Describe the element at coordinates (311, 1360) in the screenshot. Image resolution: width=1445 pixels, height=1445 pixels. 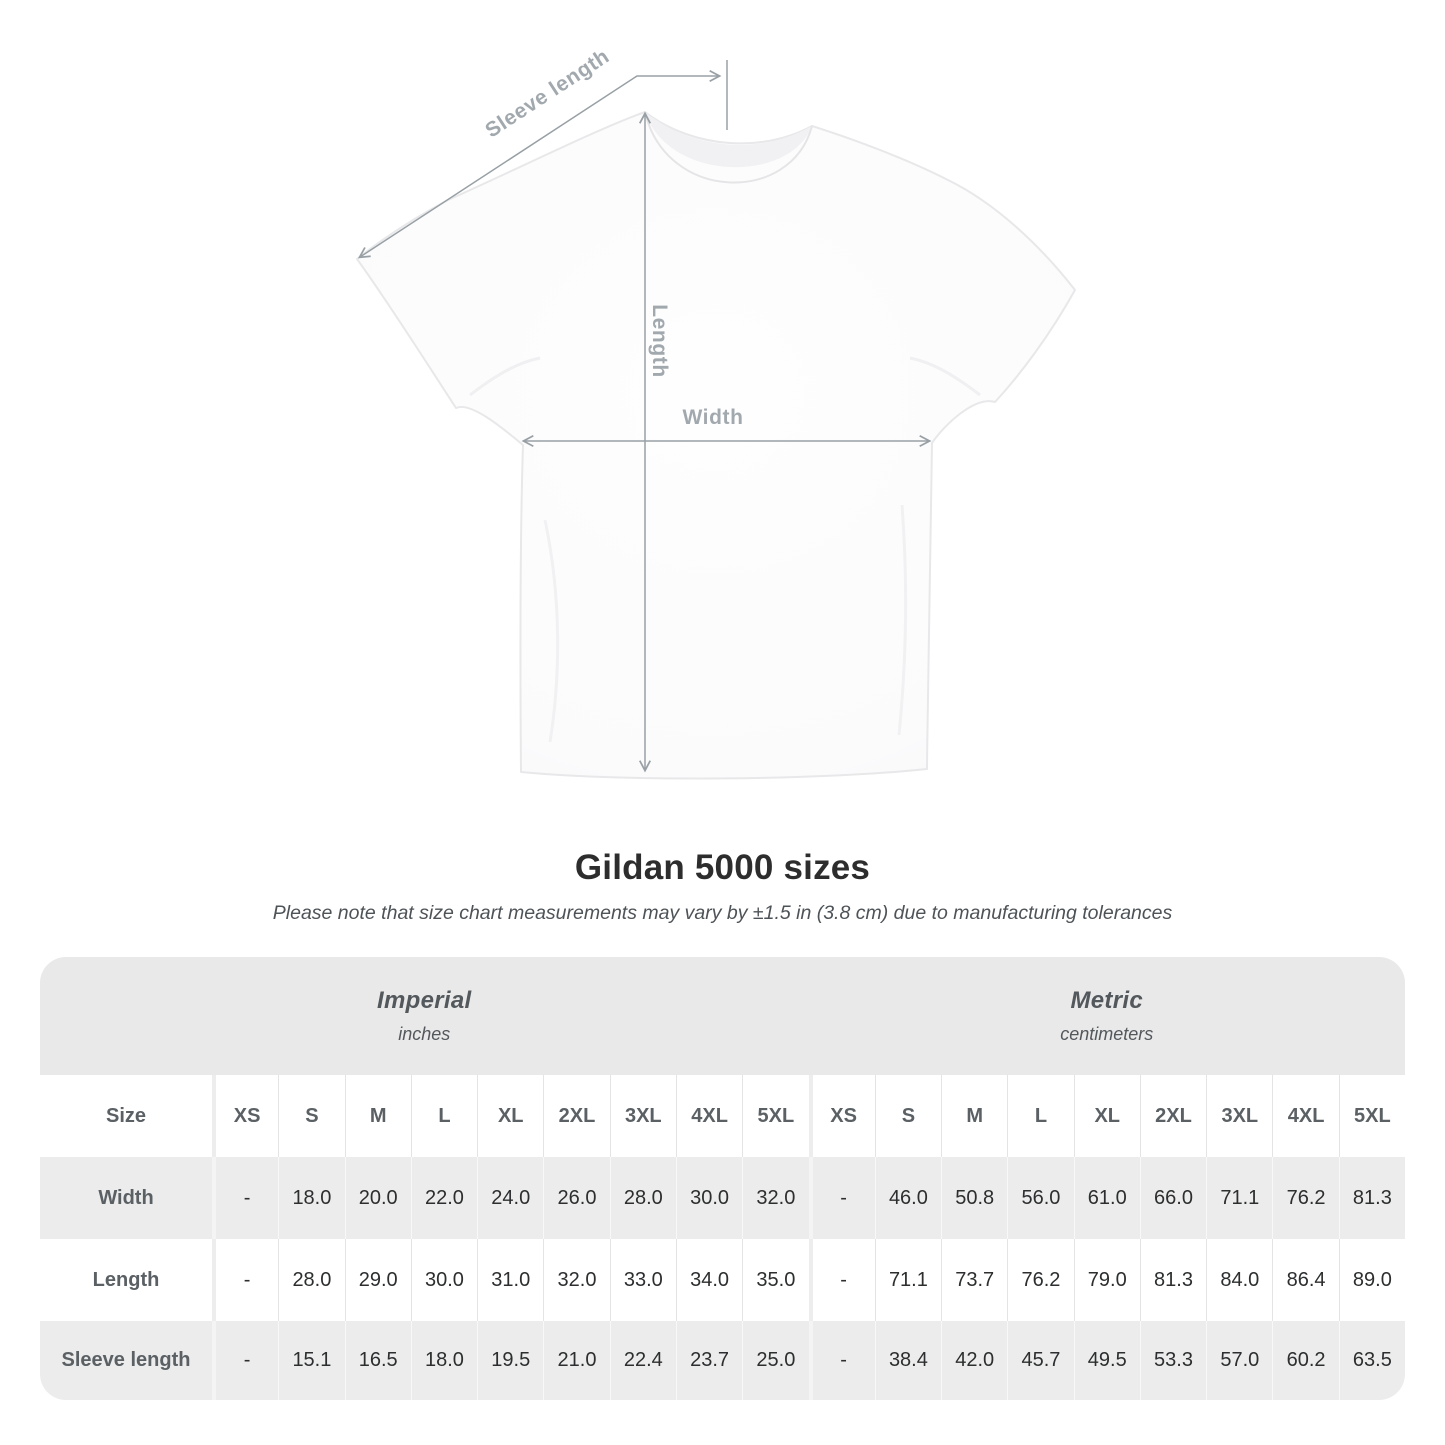
I see `measurement-cell: 15.1` at that location.